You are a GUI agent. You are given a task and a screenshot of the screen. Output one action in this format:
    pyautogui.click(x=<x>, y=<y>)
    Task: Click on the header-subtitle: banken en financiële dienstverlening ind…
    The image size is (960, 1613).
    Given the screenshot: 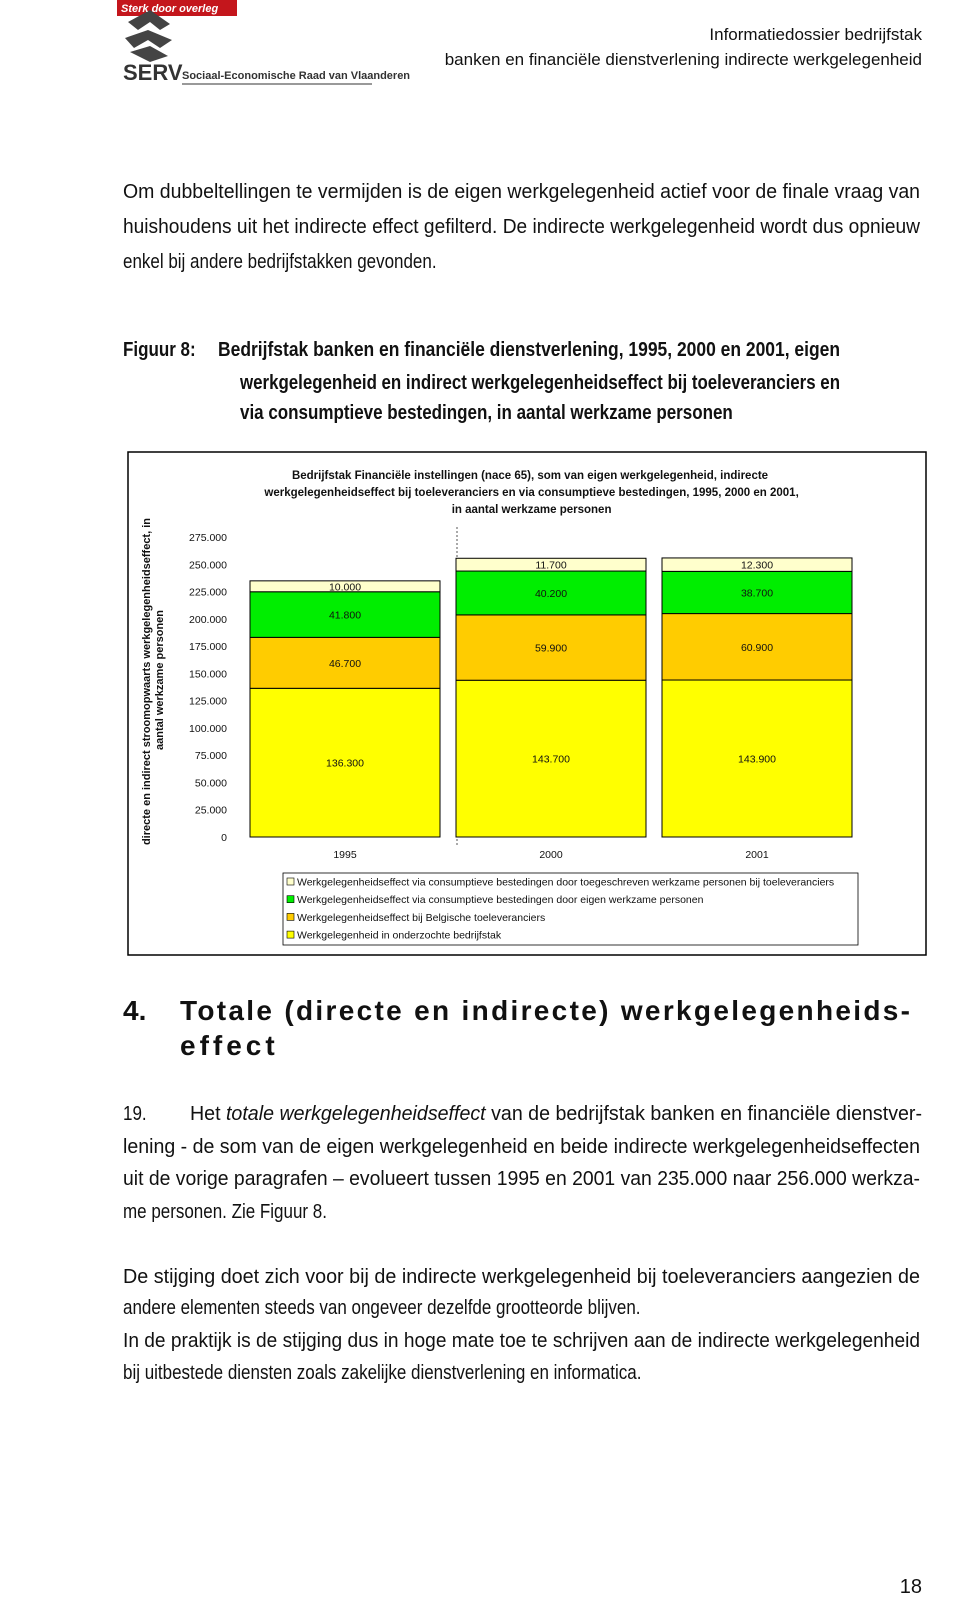 What is the action you would take?
    pyautogui.click(x=683, y=59)
    